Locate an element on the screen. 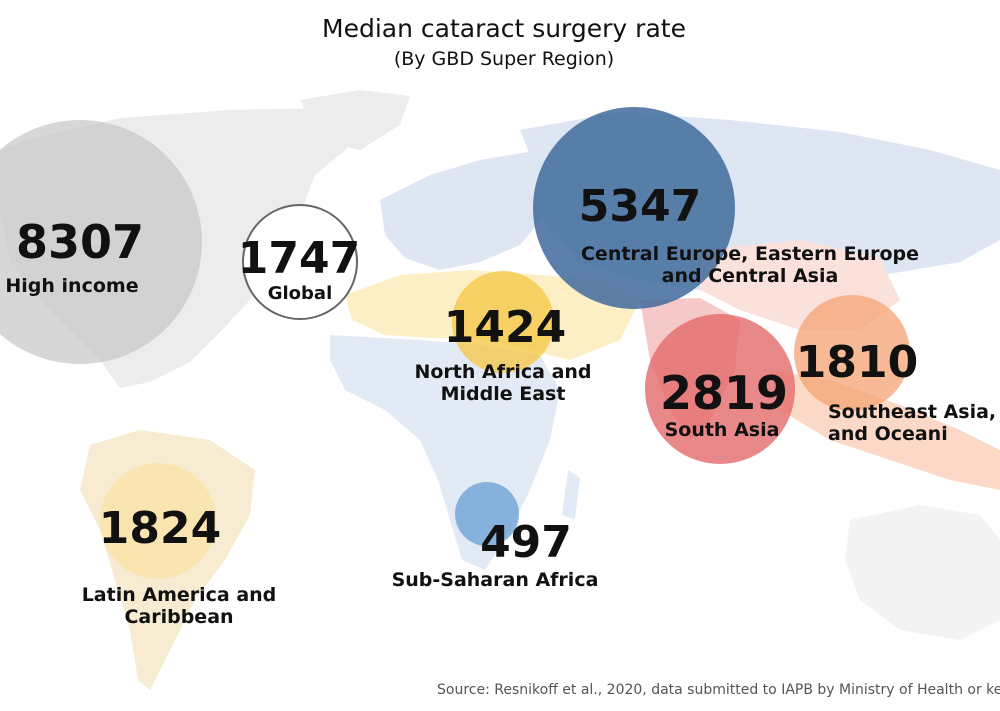 The width and height of the screenshot is (1000, 711). region-label-latin-america: Latin America and is located at coordinates (179, 595).